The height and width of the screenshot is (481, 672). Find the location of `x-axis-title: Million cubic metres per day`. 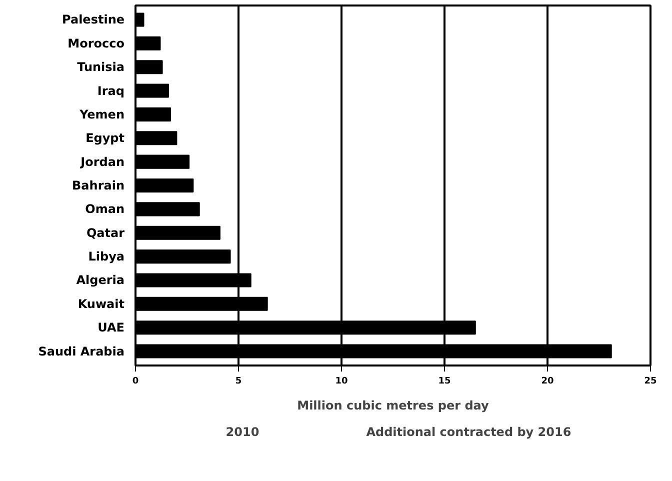

x-axis-title: Million cubic metres per day is located at coordinates (393, 405).